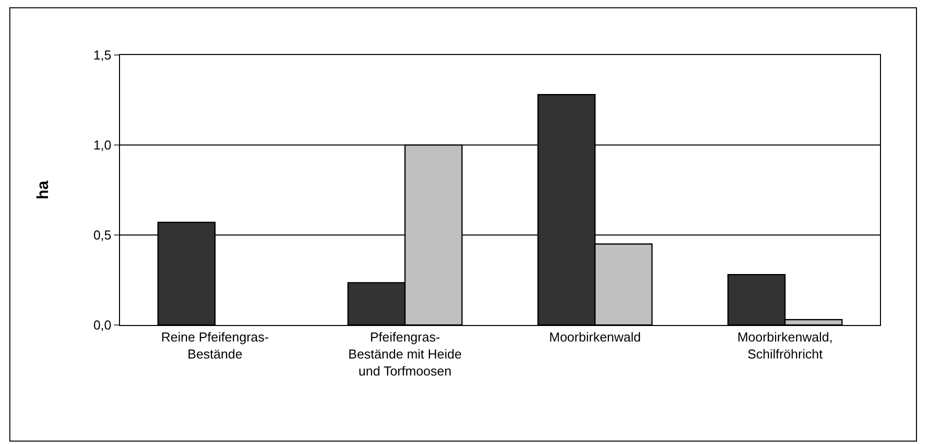 Image resolution: width=925 pixels, height=444 pixels. Describe the element at coordinates (102, 55) in the screenshot. I see `y-tick-label: 1,5` at that location.